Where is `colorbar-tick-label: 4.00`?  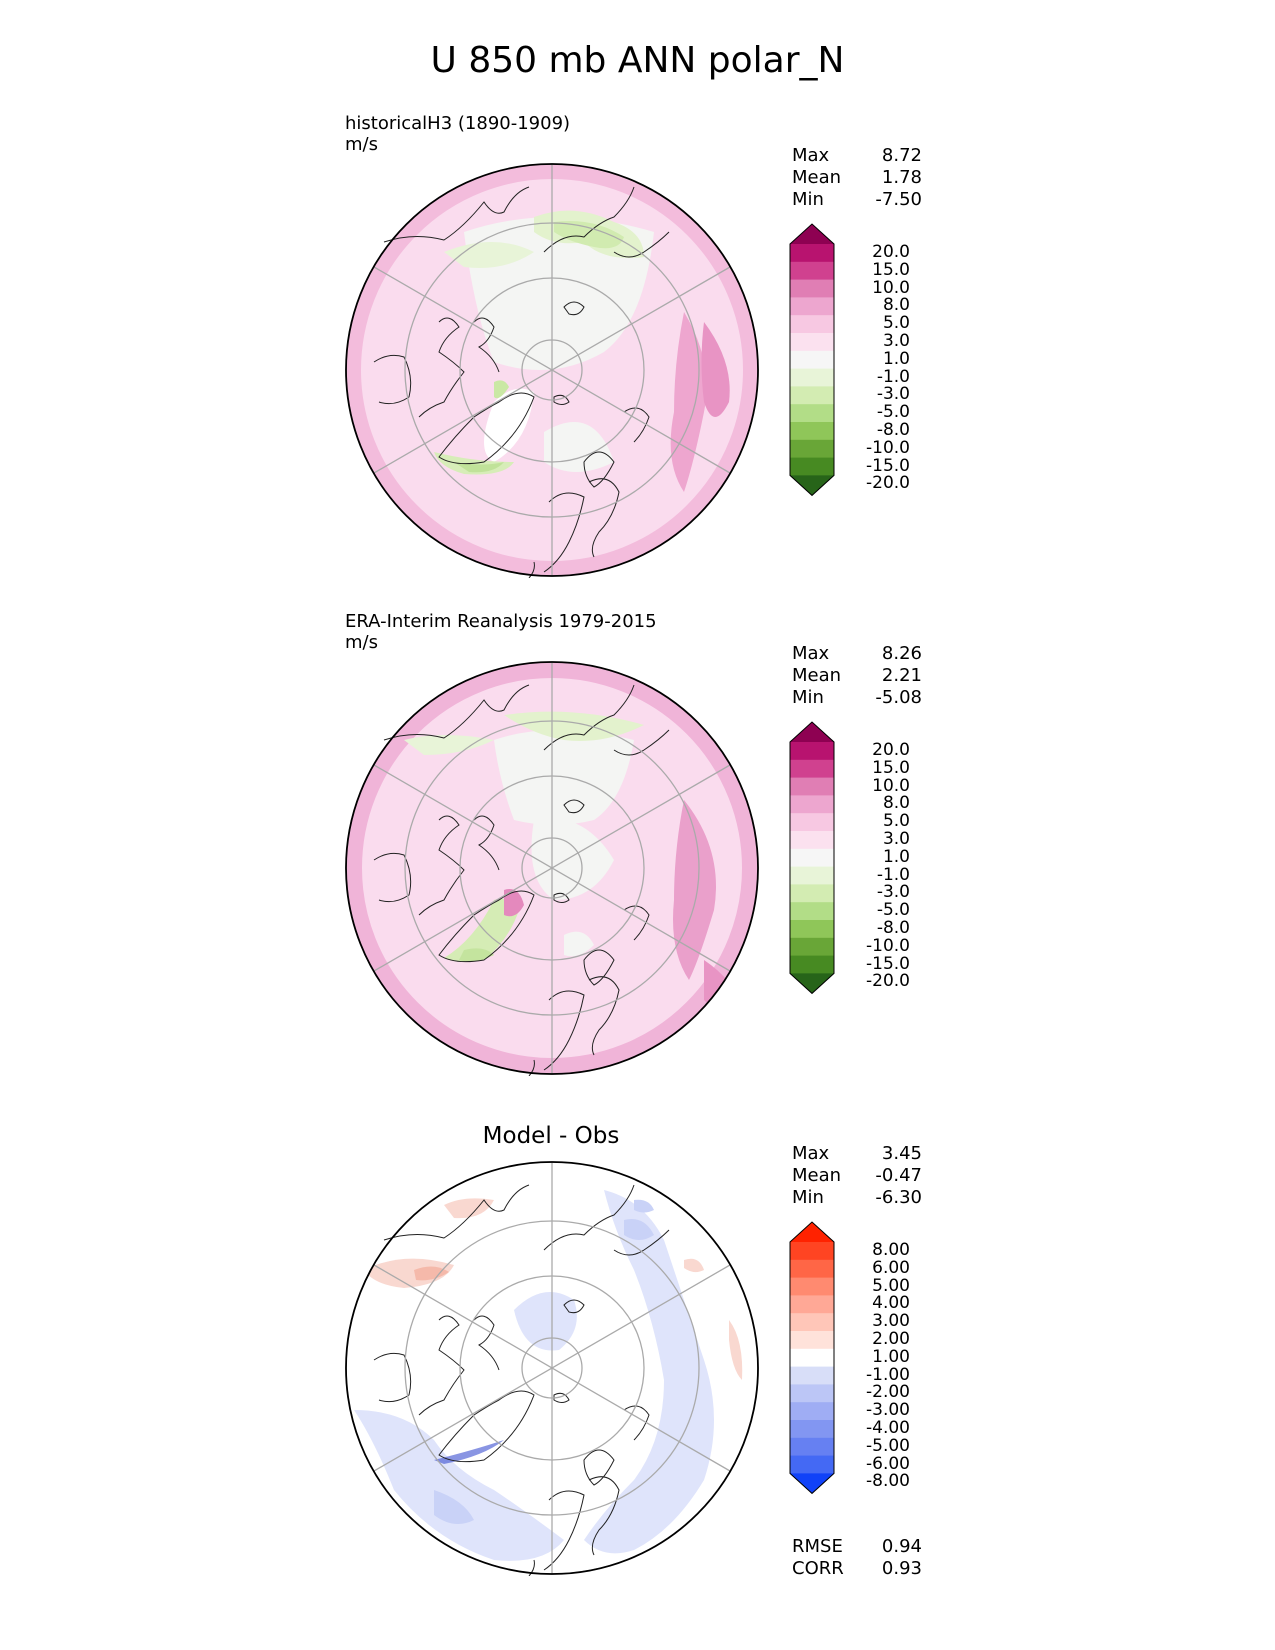 colorbar-tick-label: 4.00 is located at coordinates (891, 1303).